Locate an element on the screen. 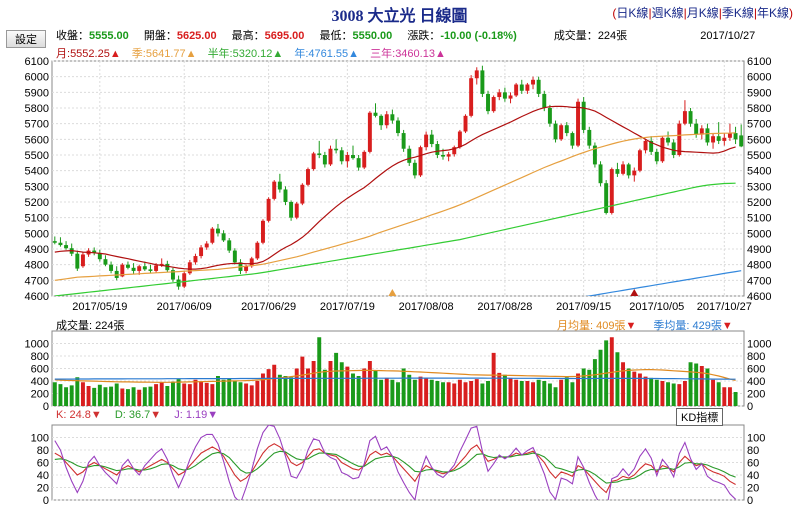 Image resolution: width=799 pixels, height=505 pixels. period-quarterly-link: 季K線 is located at coordinates (737, 13).